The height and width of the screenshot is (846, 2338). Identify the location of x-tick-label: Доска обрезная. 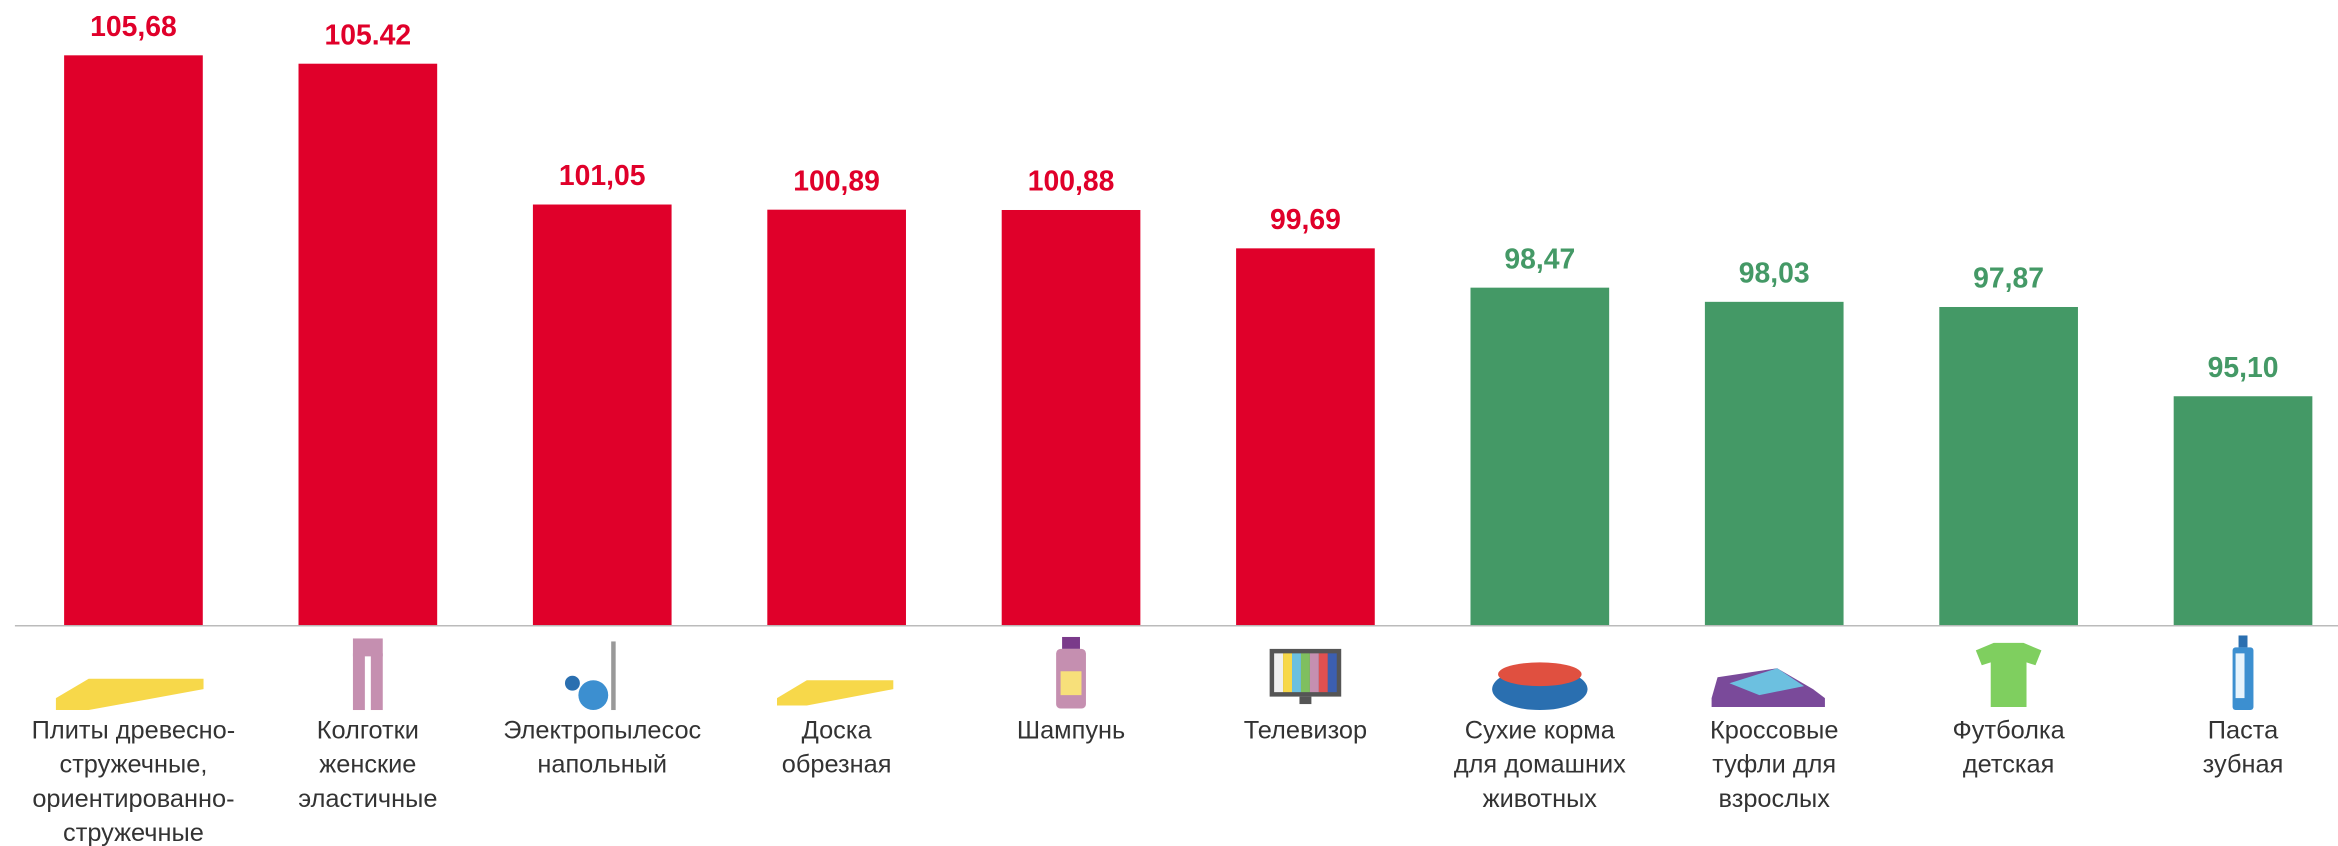
(836, 747).